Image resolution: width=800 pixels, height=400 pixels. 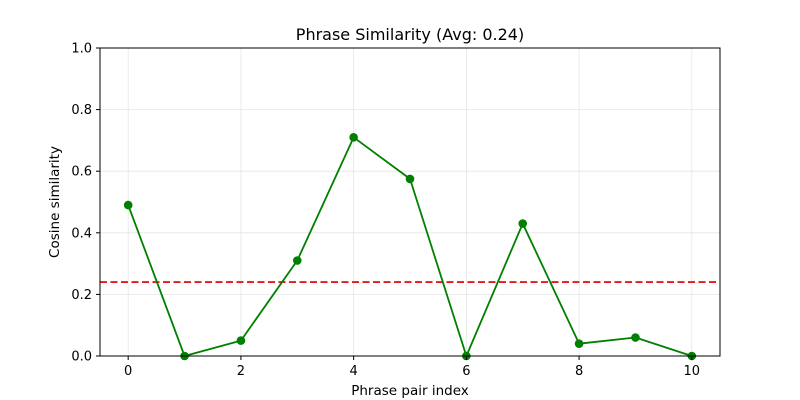 What do you see at coordinates (128, 371) in the screenshot?
I see `x-tick-label: 0` at bounding box center [128, 371].